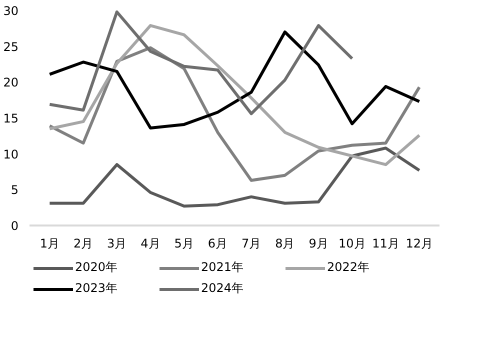 The height and width of the screenshot is (349, 486). Describe the element at coordinates (11, 83) in the screenshot. I see `y-tick-label: 20` at that location.